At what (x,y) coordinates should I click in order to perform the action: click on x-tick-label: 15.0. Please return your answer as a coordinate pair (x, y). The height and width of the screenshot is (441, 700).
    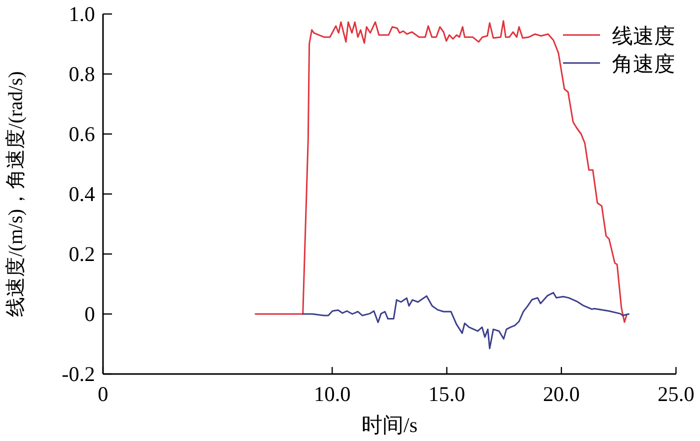
    Looking at the image, I should click on (447, 394).